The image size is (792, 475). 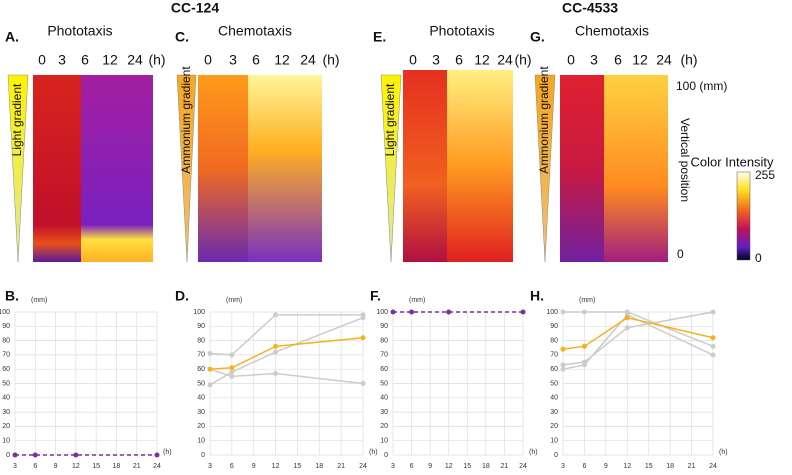 I want to click on gradient-label: Light gradient, so click(x=390, y=119).